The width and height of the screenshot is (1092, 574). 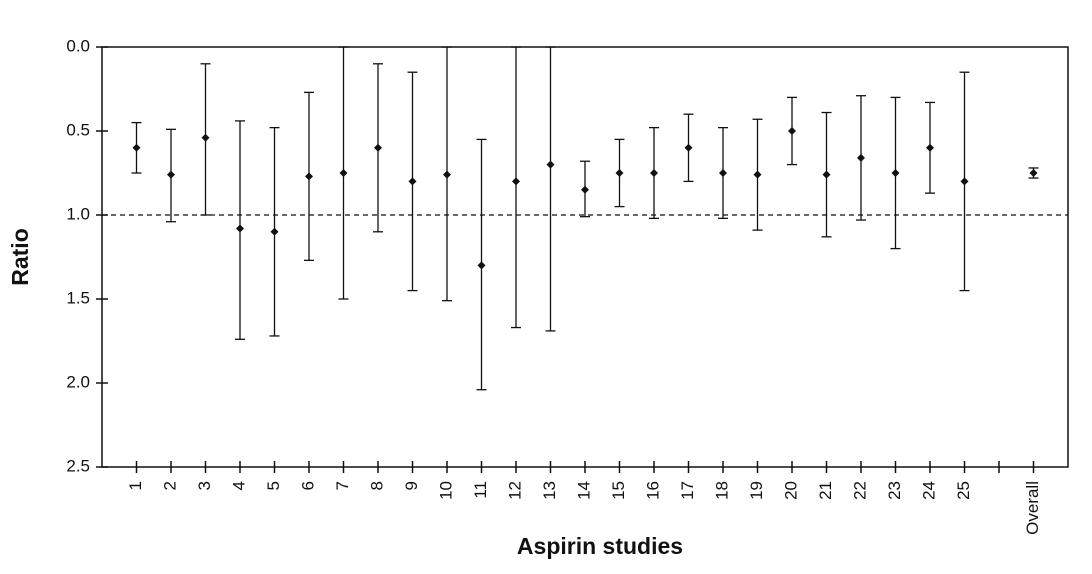 What do you see at coordinates (78, 129) in the screenshot?
I see `y-tick-label: 0.5` at bounding box center [78, 129].